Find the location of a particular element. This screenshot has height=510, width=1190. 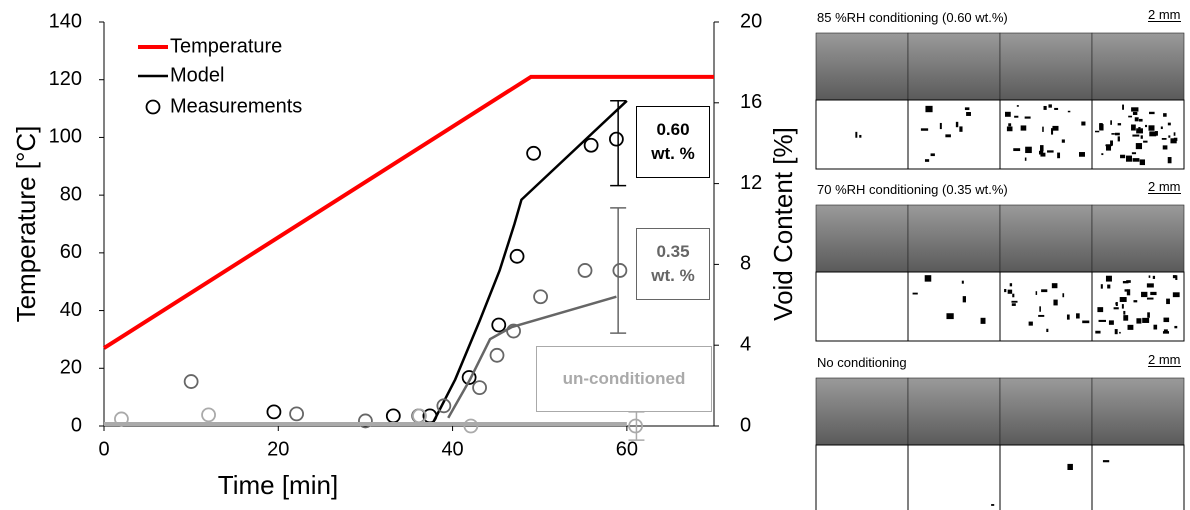

x-tick-label: 0 is located at coordinates (103, 449).